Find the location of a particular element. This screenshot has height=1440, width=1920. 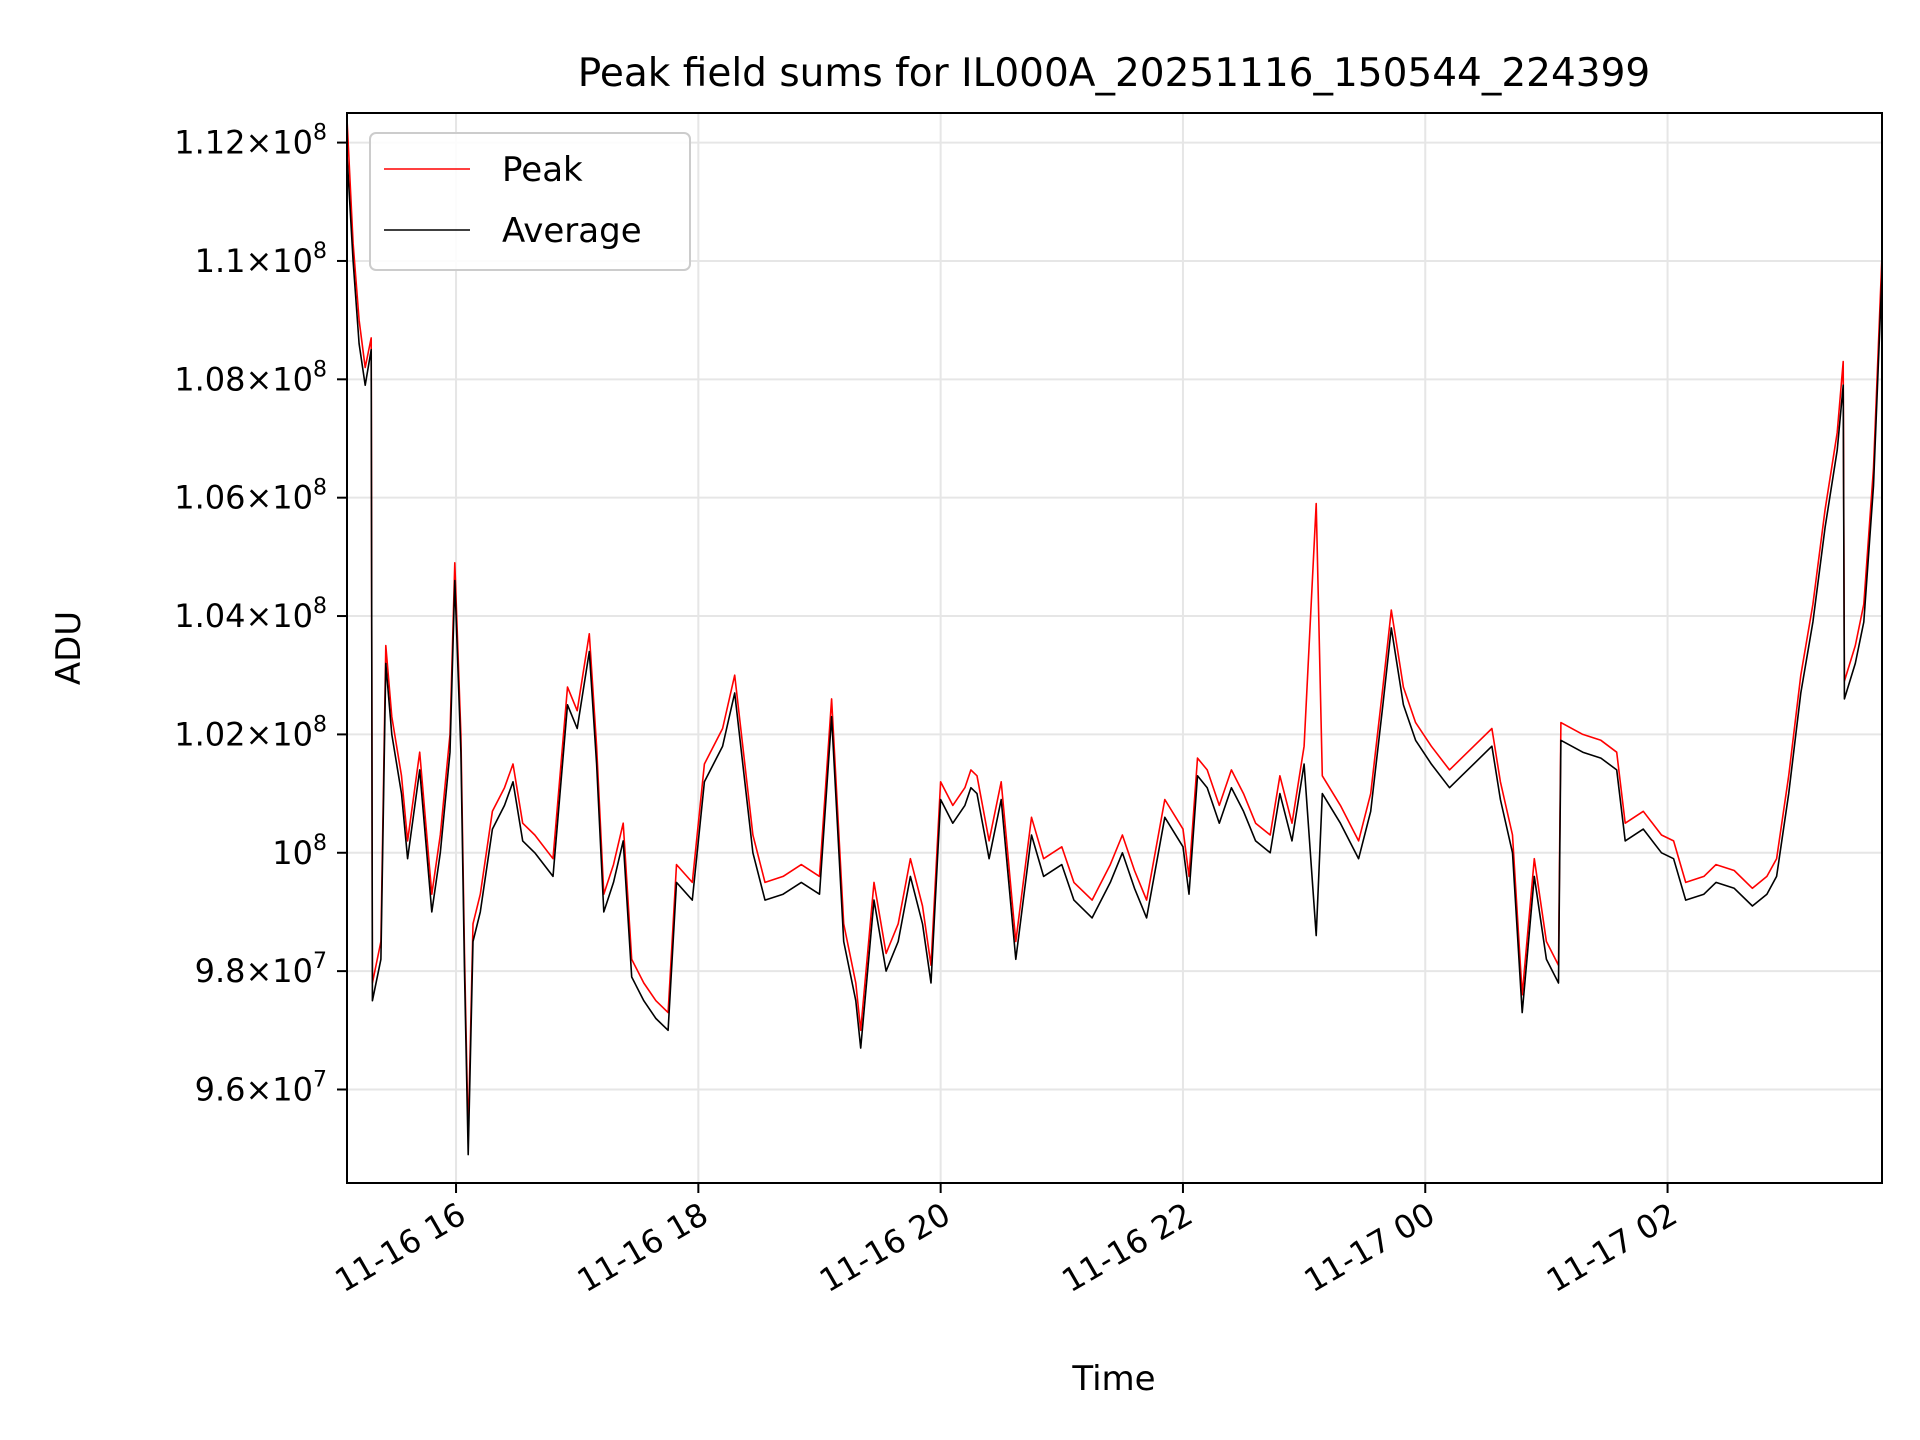

y-tick-label: 9.6×107 is located at coordinates (261, 1087).